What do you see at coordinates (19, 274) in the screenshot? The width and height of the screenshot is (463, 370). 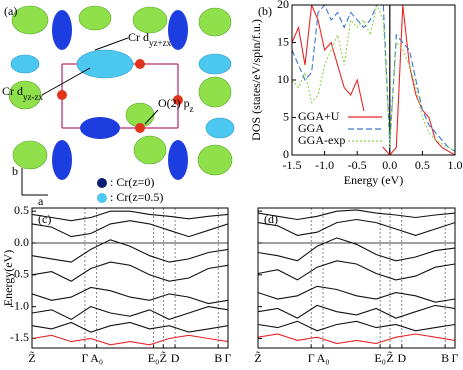 I see `y-tick-label: -0.5` at bounding box center [19, 274].